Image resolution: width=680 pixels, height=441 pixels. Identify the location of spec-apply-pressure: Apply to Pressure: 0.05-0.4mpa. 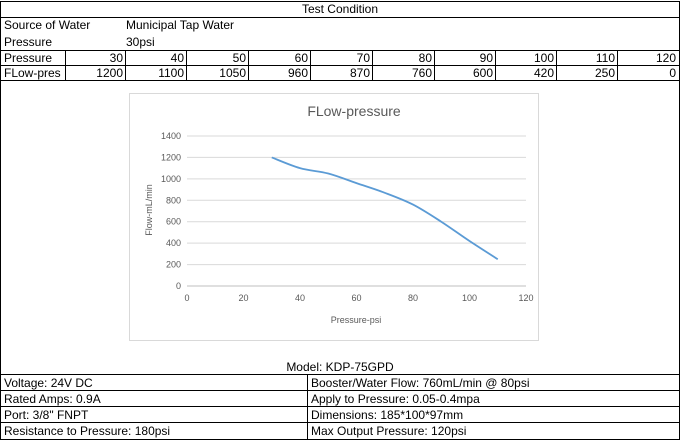
(395, 399).